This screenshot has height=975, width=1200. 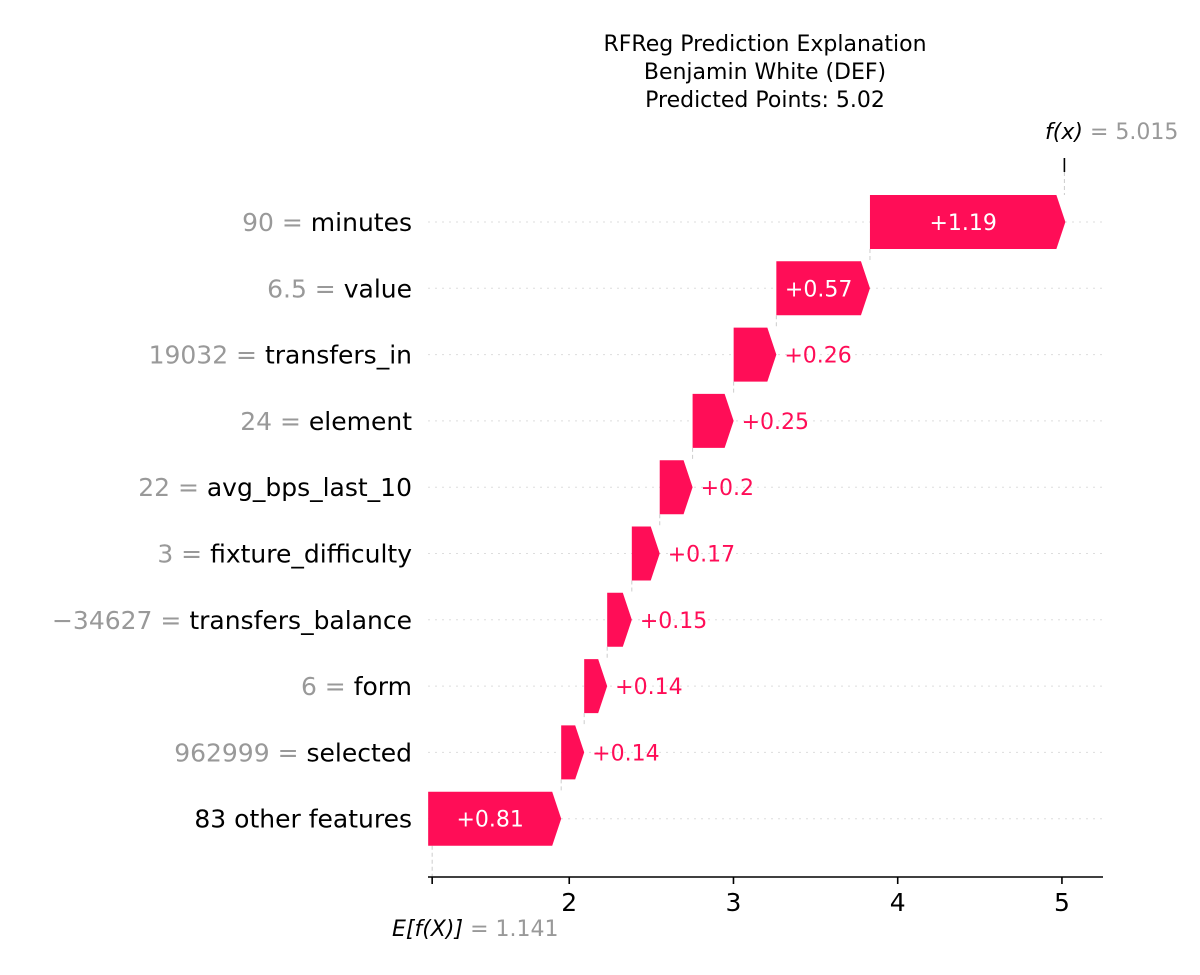 What do you see at coordinates (359, 752) in the screenshot?
I see `feature-name: selected` at bounding box center [359, 752].